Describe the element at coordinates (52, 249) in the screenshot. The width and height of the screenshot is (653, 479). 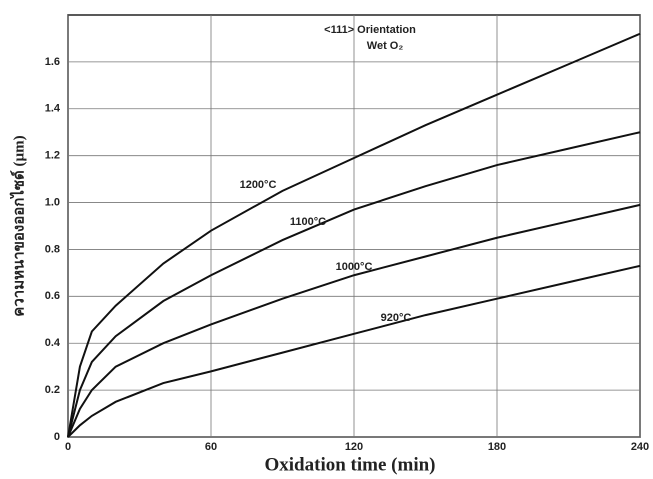
I see `y-tick-label: 0.8` at that location.